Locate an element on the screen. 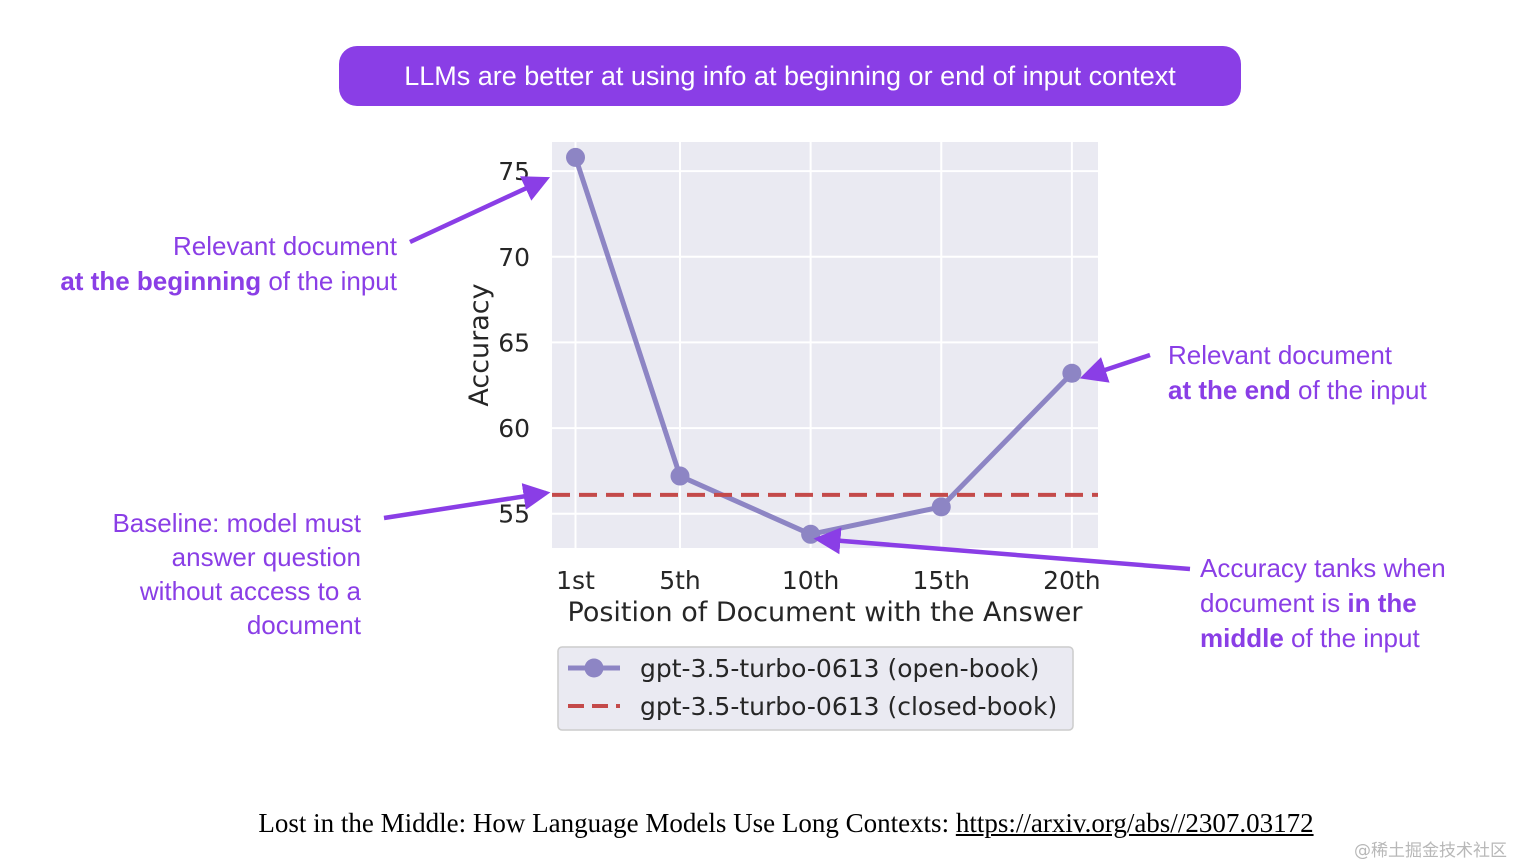  annotation-end-line1: Relevant document is located at coordinates (1280, 355).